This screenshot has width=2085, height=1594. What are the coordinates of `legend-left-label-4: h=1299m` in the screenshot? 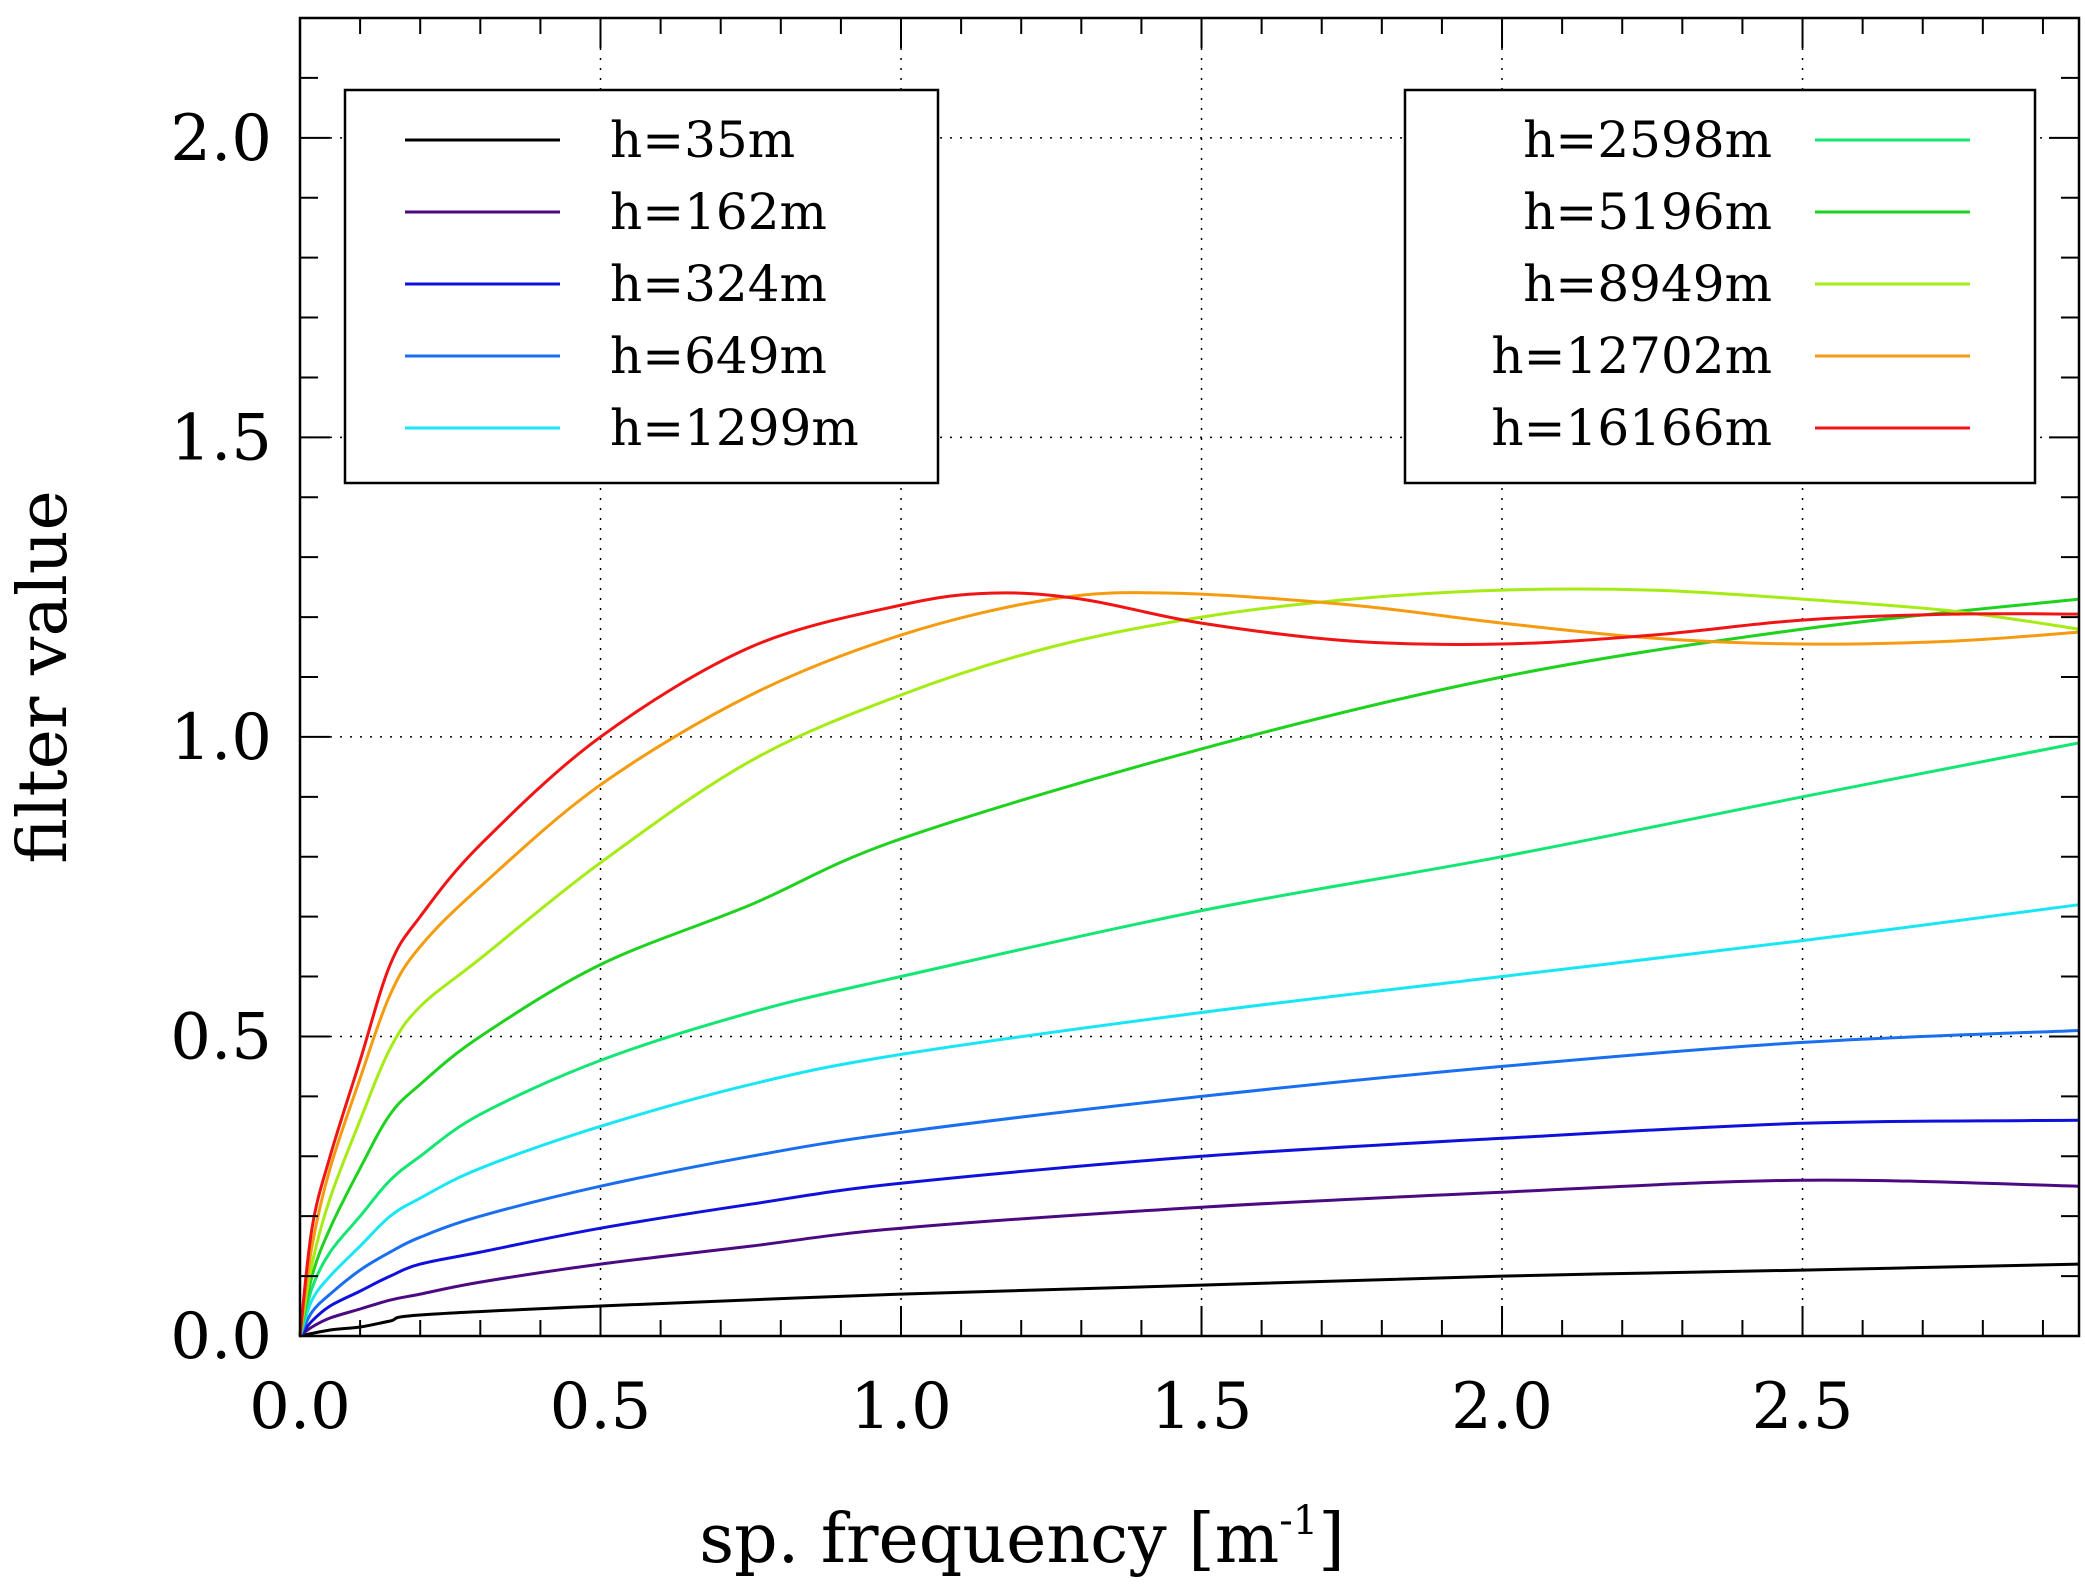 It's located at (734, 428).